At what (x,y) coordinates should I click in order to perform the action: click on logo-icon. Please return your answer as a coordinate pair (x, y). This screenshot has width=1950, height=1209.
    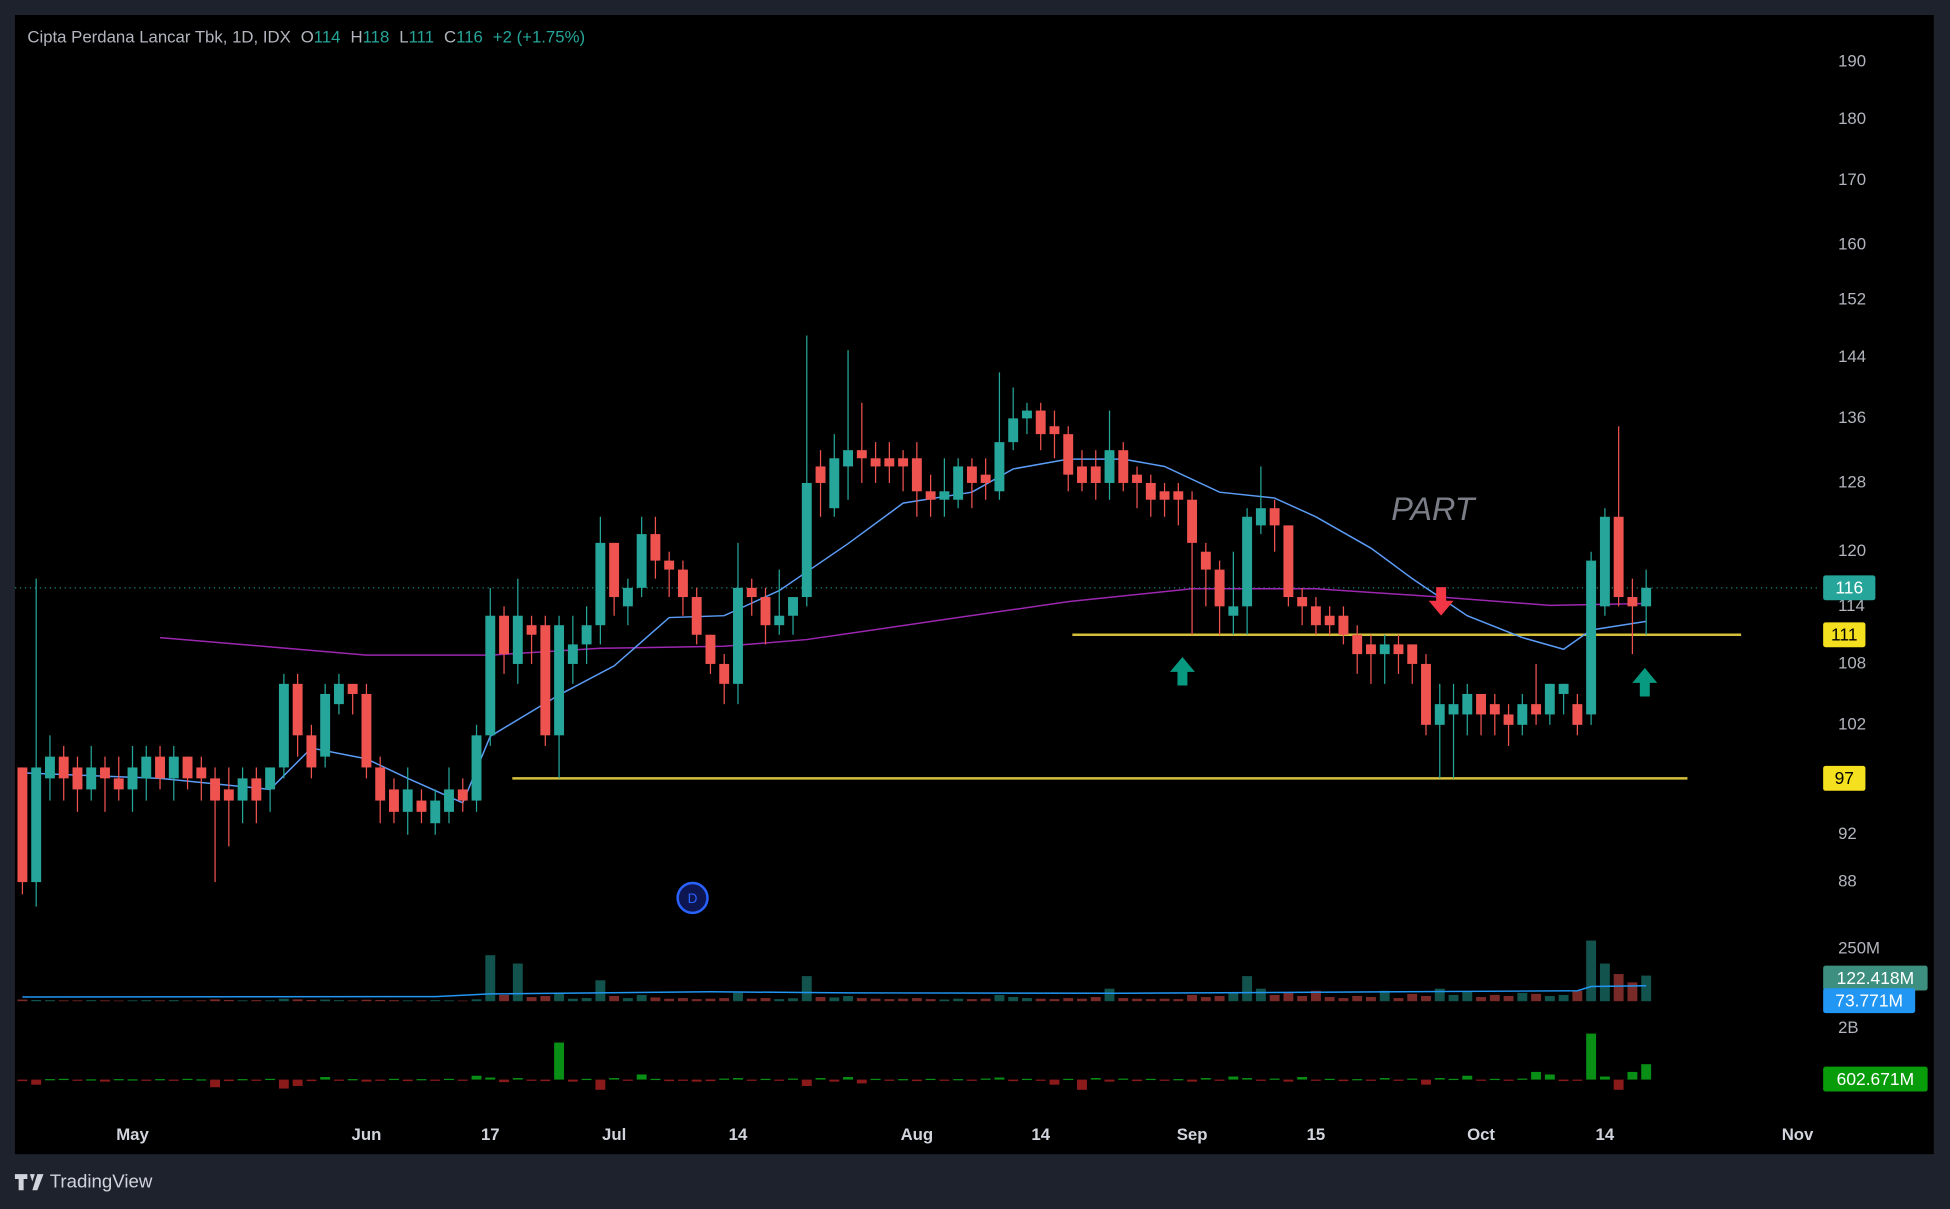
    Looking at the image, I should click on (29, 1182).